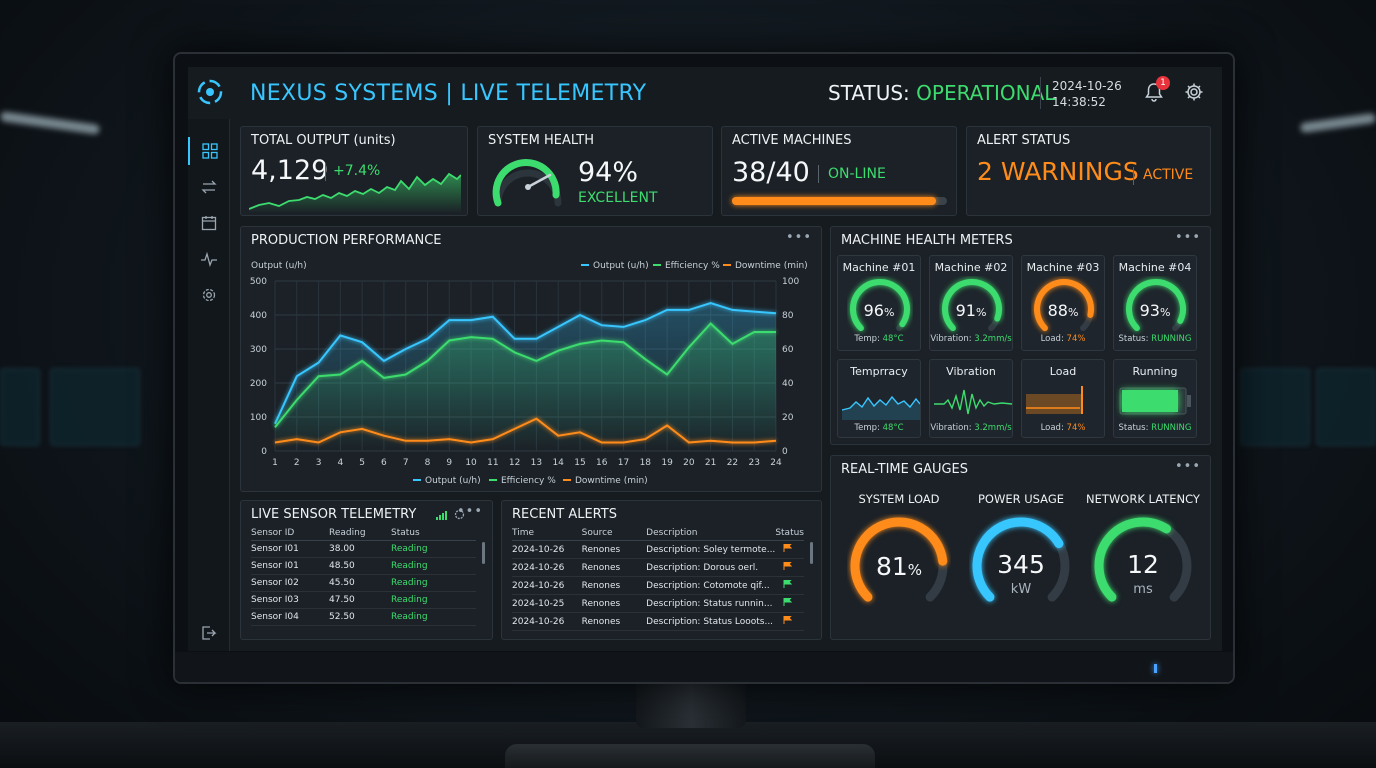 The height and width of the screenshot is (768, 1376). Describe the element at coordinates (1171, 339) in the screenshot. I see `detail-value: RUNNING` at that location.